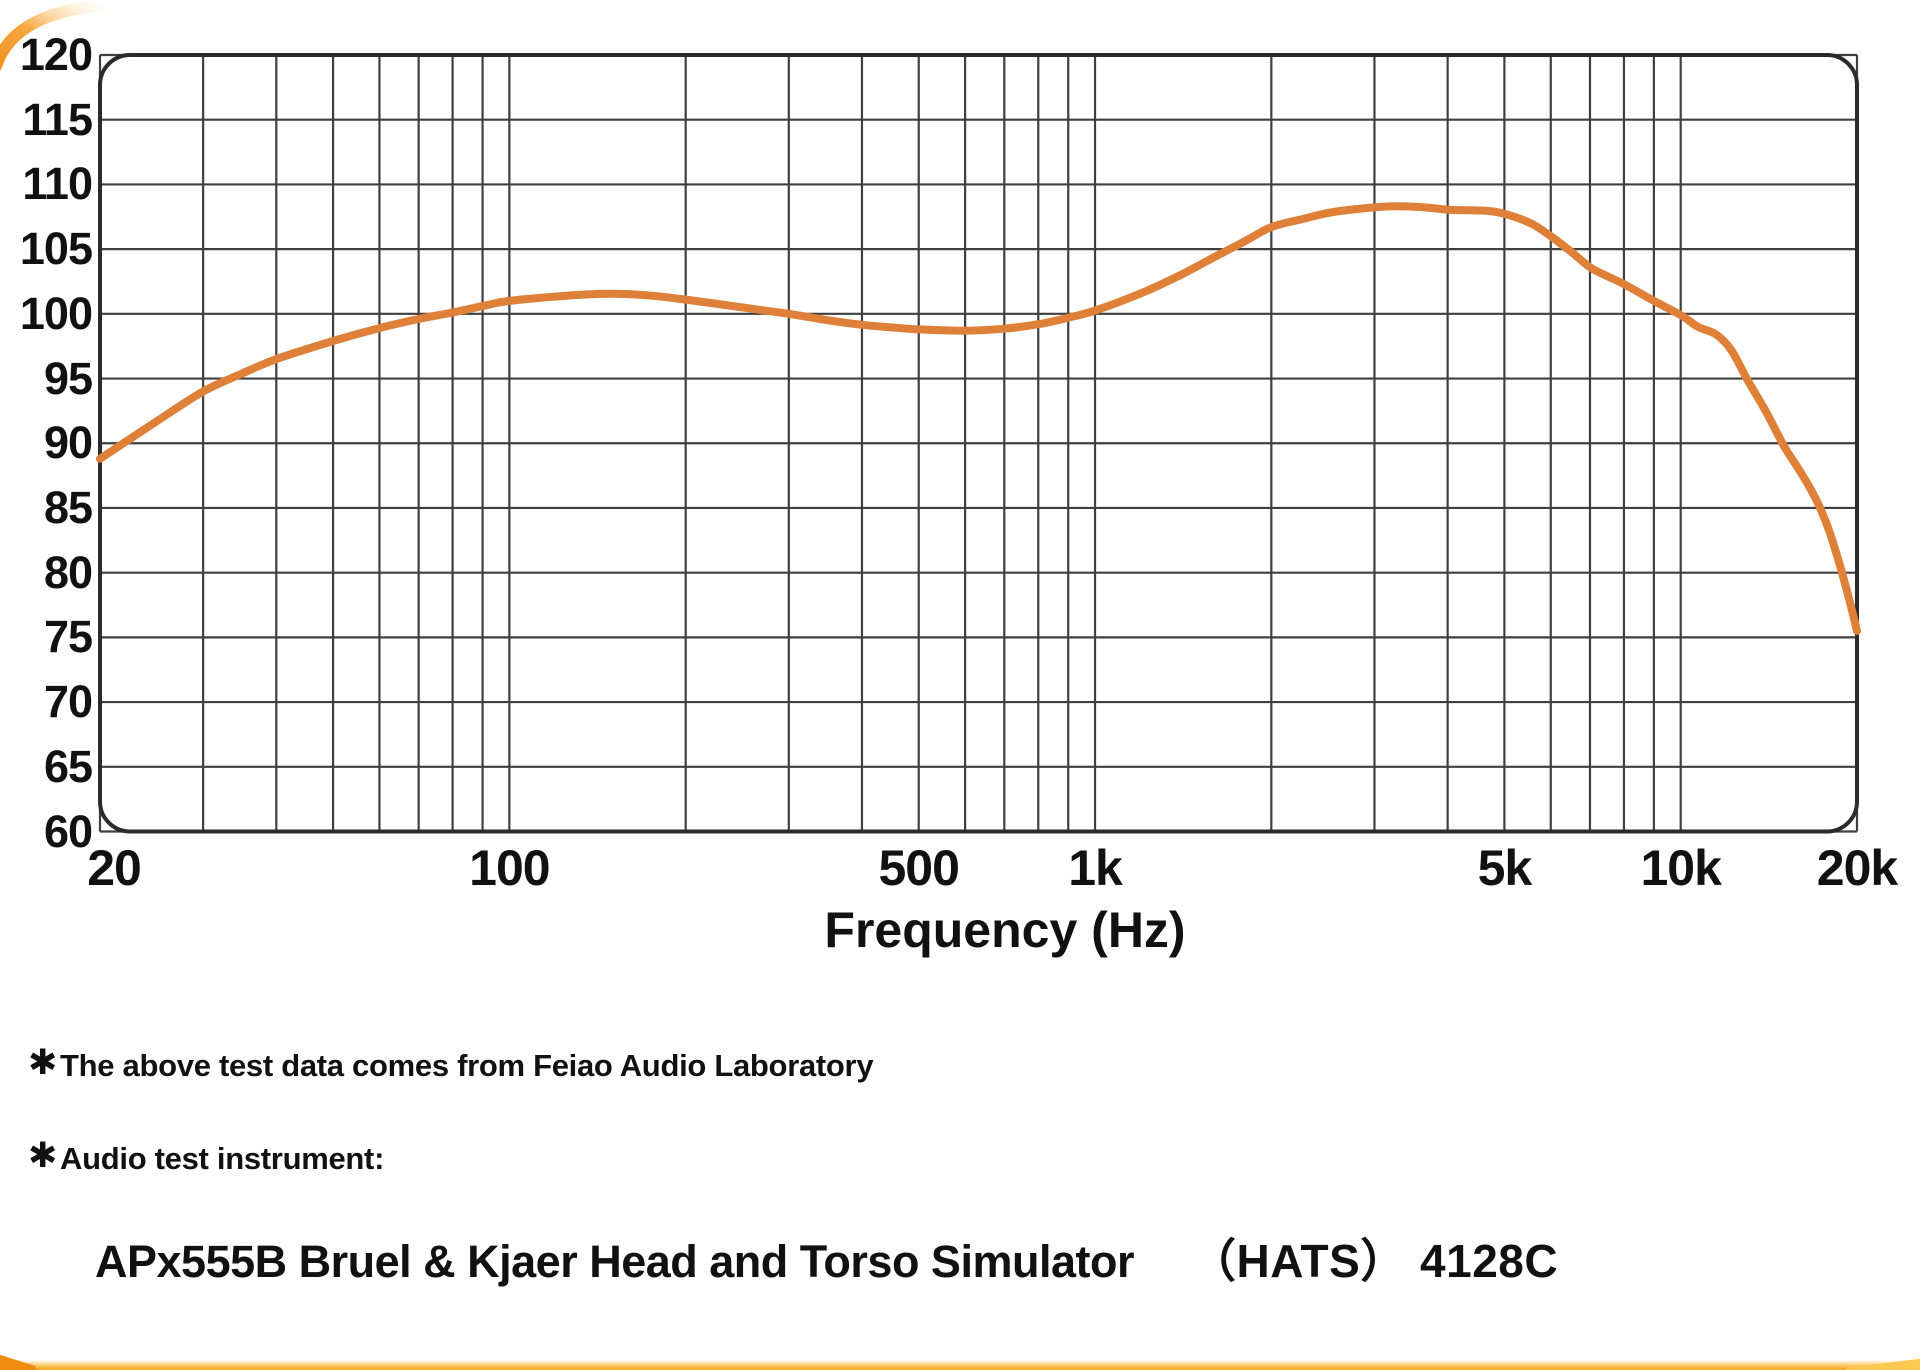  Describe the element at coordinates (68, 572) in the screenshot. I see `y-tick-80: 80` at that location.